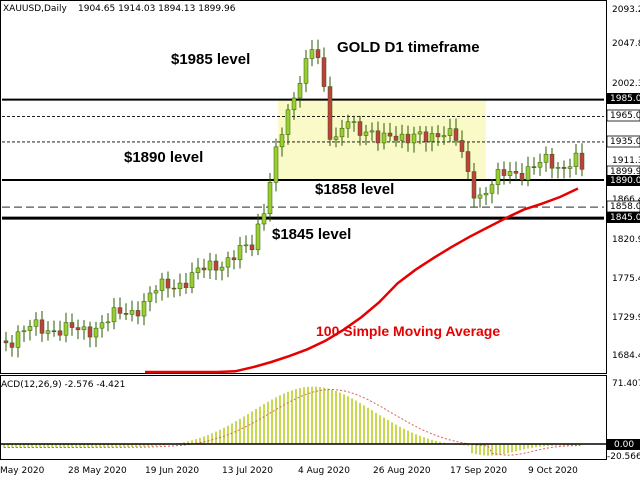  Describe the element at coordinates (22, 471) in the screenshot. I see `time-tick: May 2020` at that location.